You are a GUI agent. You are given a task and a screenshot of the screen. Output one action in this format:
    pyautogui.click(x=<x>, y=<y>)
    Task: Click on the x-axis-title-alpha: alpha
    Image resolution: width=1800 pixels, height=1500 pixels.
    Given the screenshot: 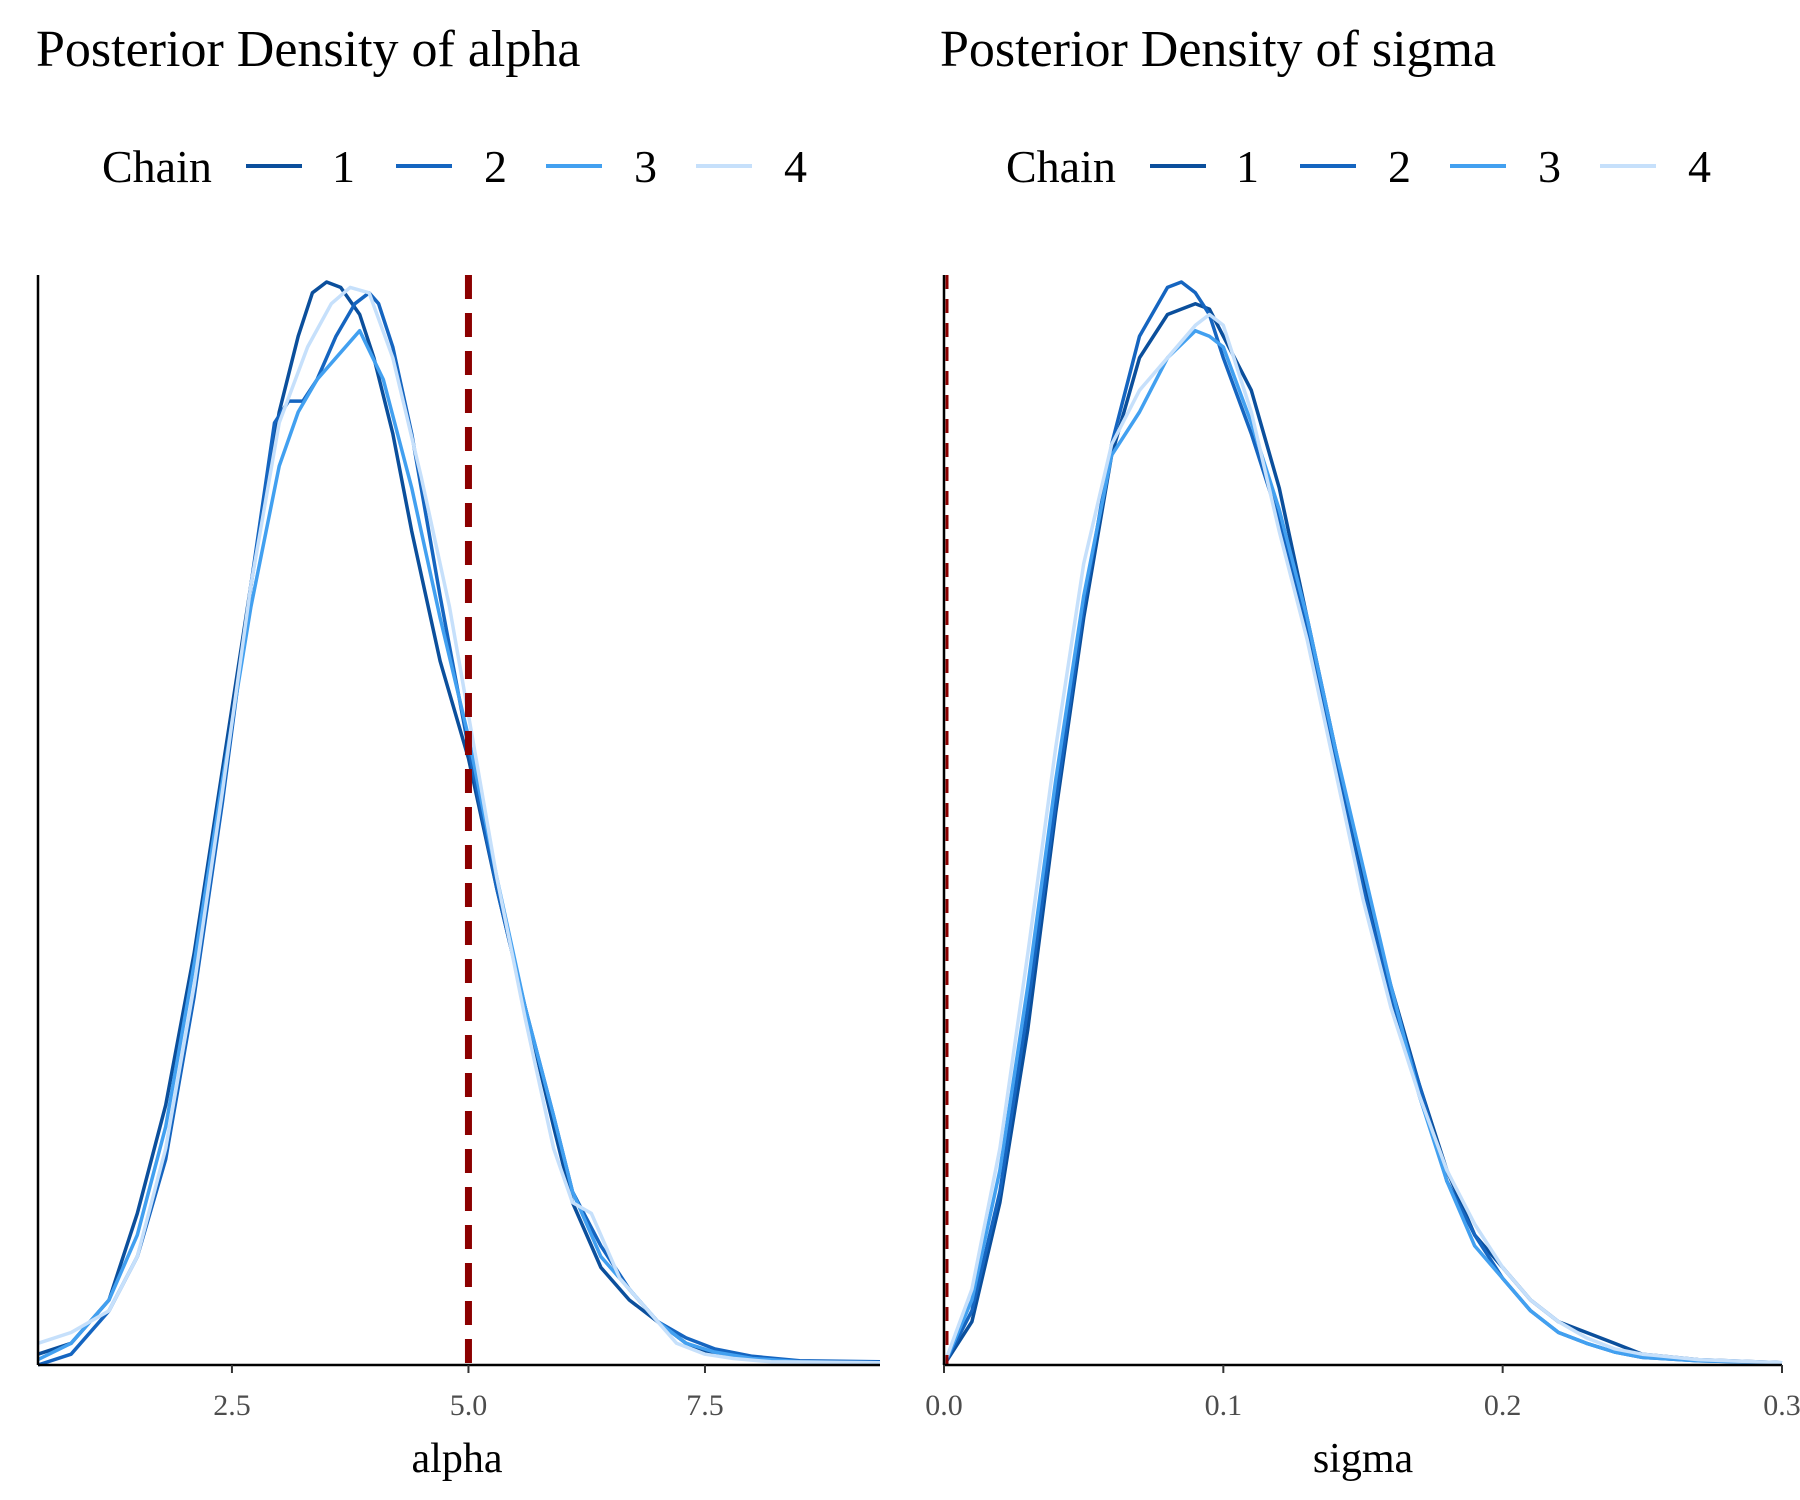 What is the action you would take?
    pyautogui.click(x=457, y=1459)
    